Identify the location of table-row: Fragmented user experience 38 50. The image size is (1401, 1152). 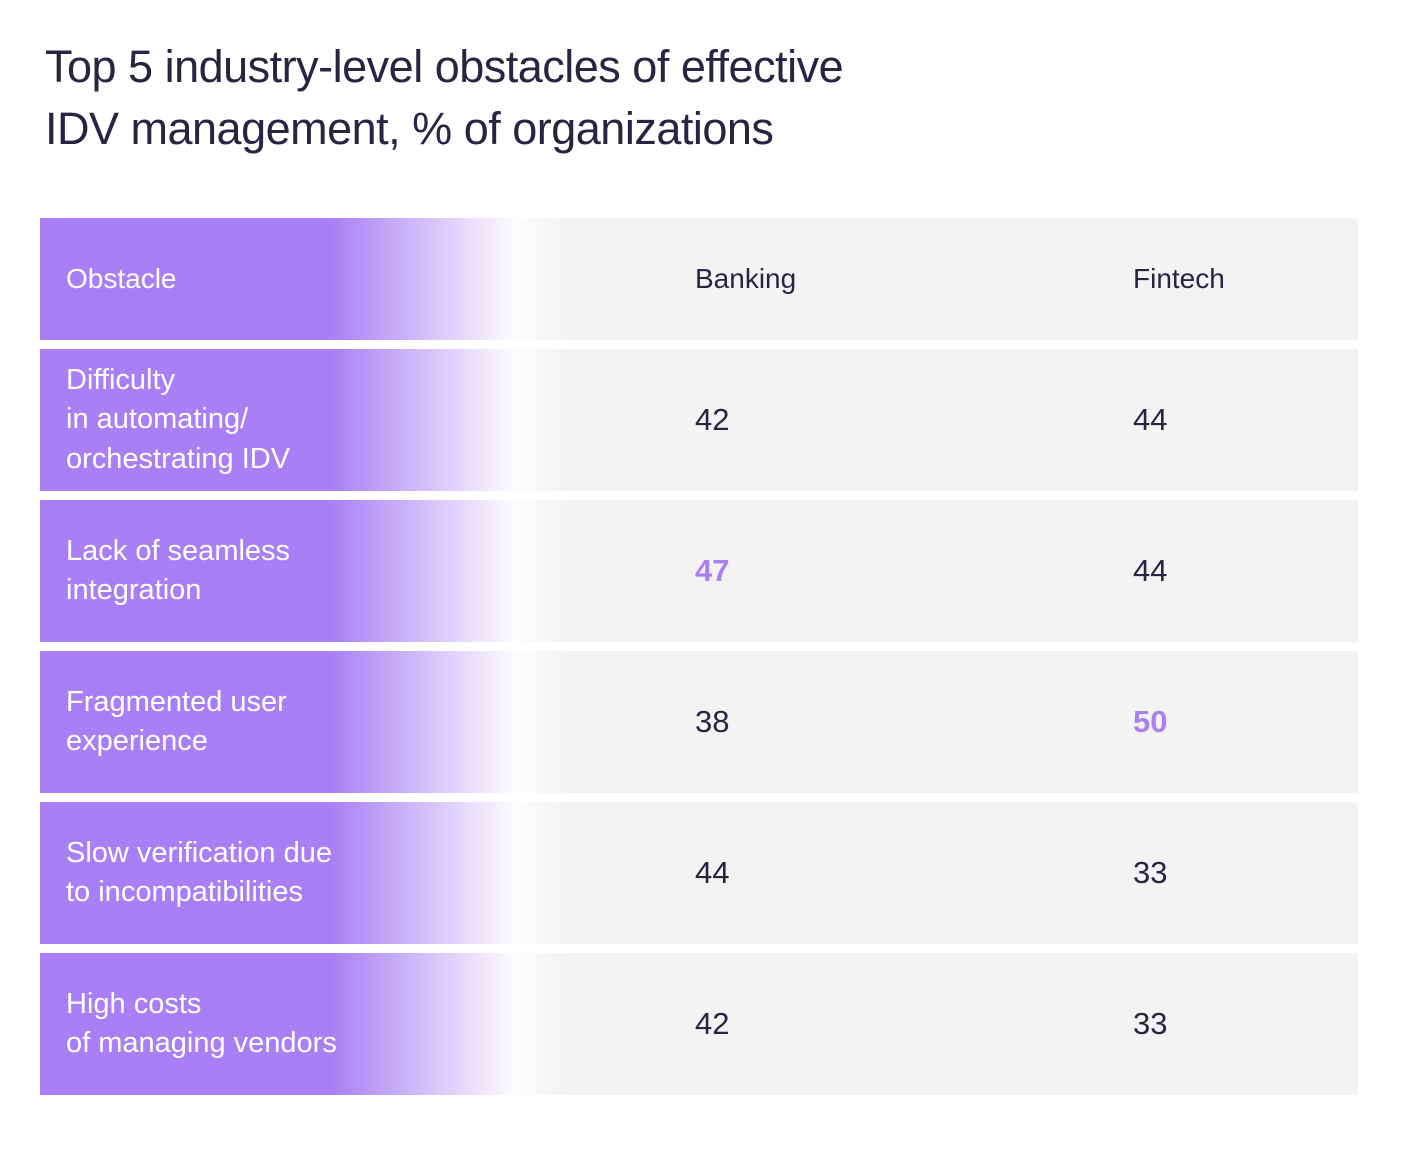
(699, 722).